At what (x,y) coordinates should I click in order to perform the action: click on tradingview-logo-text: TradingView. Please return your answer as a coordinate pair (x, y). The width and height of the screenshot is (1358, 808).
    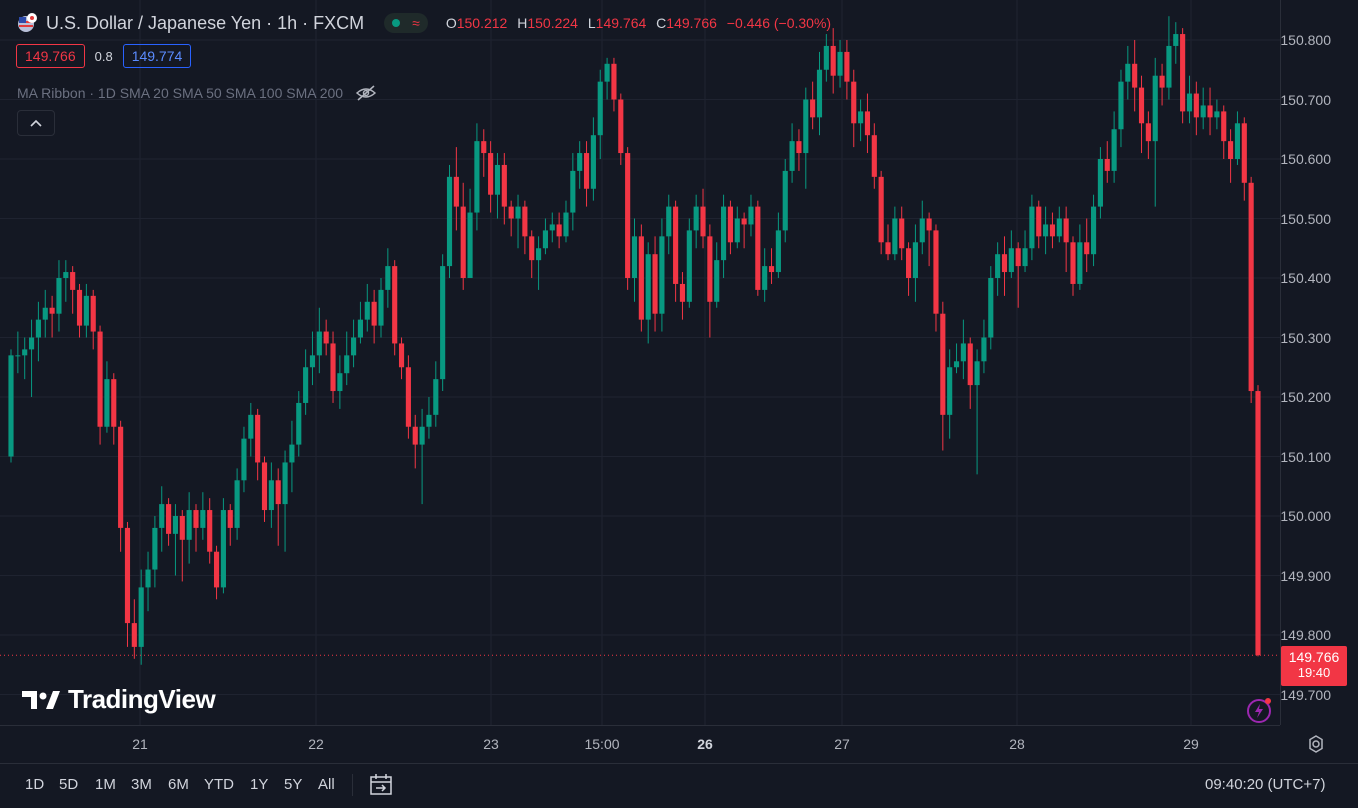
    Looking at the image, I should click on (142, 699).